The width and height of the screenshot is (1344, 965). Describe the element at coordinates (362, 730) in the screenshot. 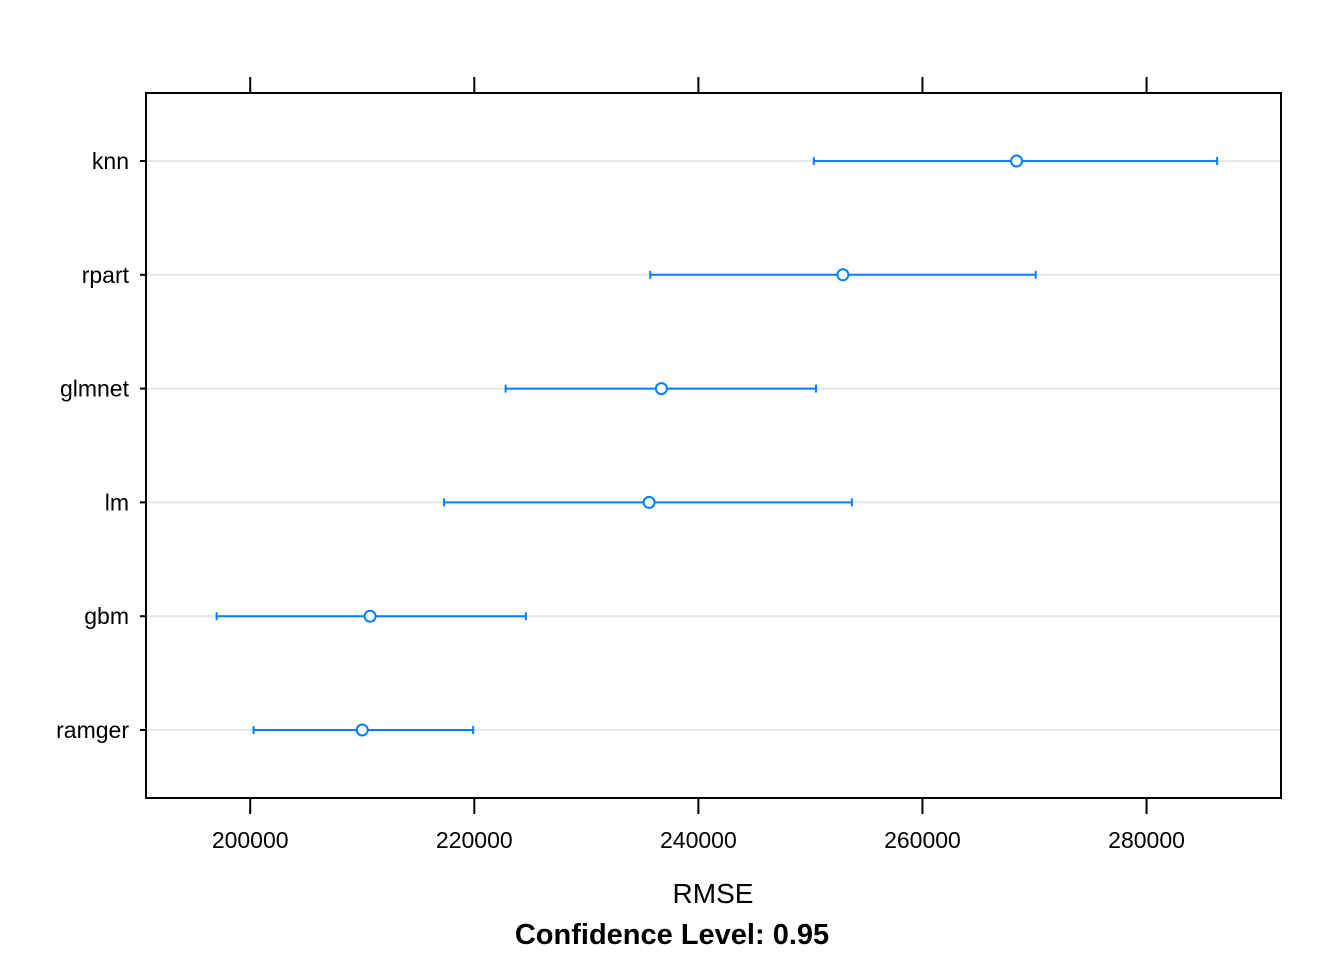

I see `estimate-point-ramger` at that location.